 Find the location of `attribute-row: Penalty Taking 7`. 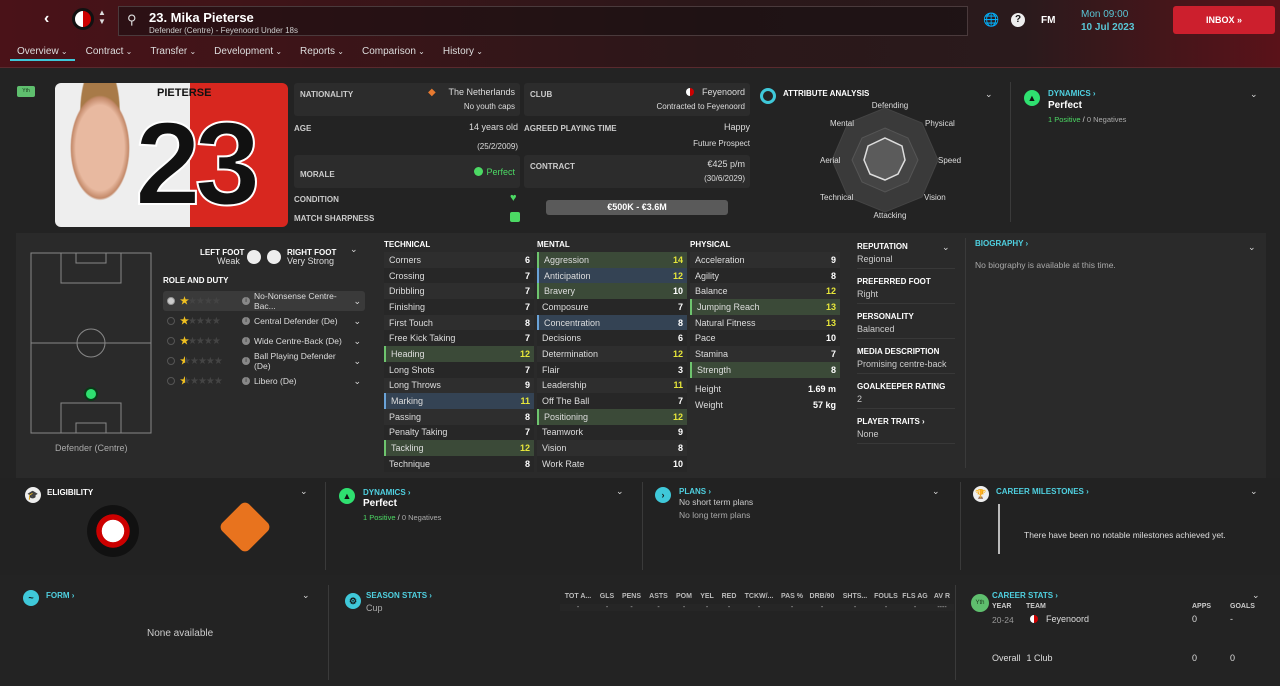

attribute-row: Penalty Taking 7 is located at coordinates (459, 432).